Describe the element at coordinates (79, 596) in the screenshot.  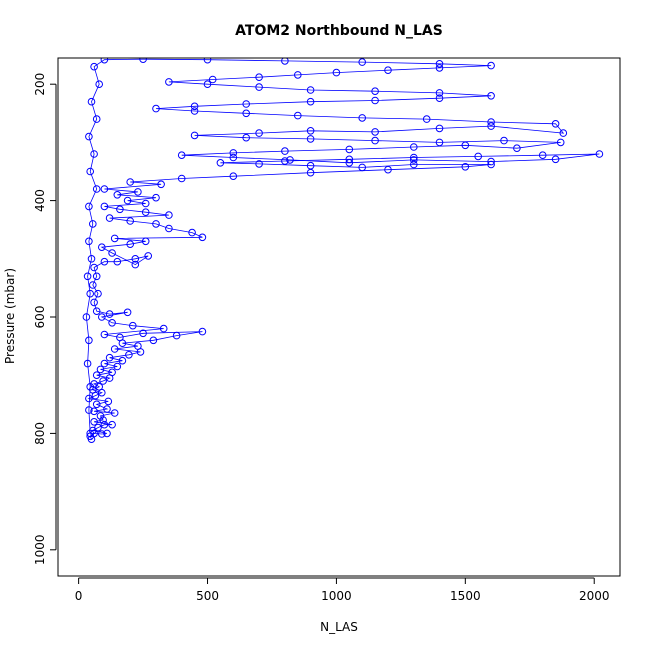
I see `x-tick-label: 0` at that location.